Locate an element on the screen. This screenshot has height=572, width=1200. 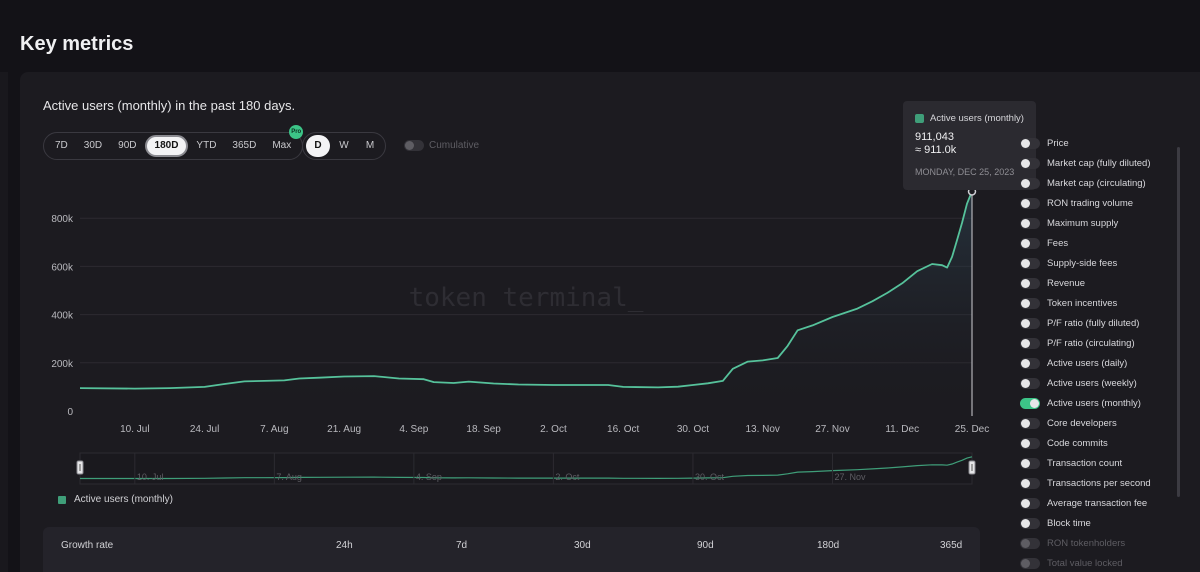
metric-label: Transaction count is located at coordinates (1085, 463).